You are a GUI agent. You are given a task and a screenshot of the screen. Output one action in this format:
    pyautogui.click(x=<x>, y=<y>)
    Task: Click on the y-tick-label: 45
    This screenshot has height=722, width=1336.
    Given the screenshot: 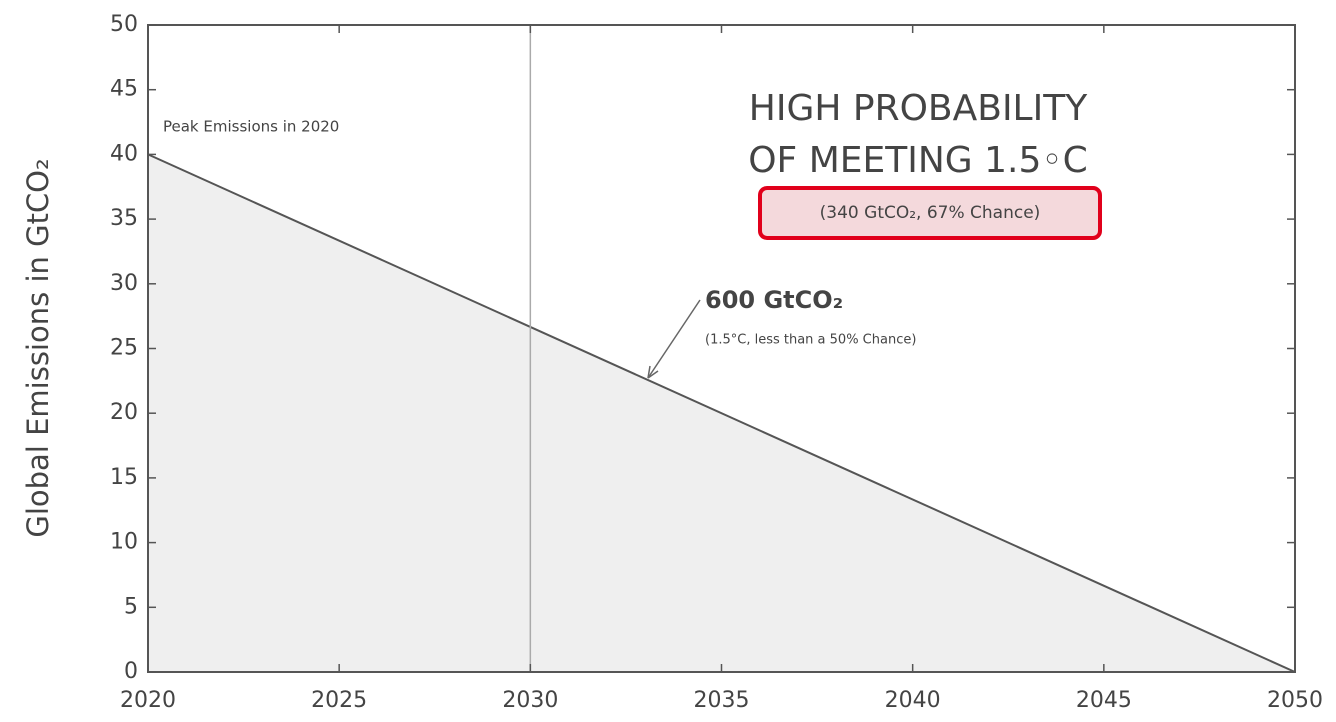 What is the action you would take?
    pyautogui.click(x=124, y=89)
    